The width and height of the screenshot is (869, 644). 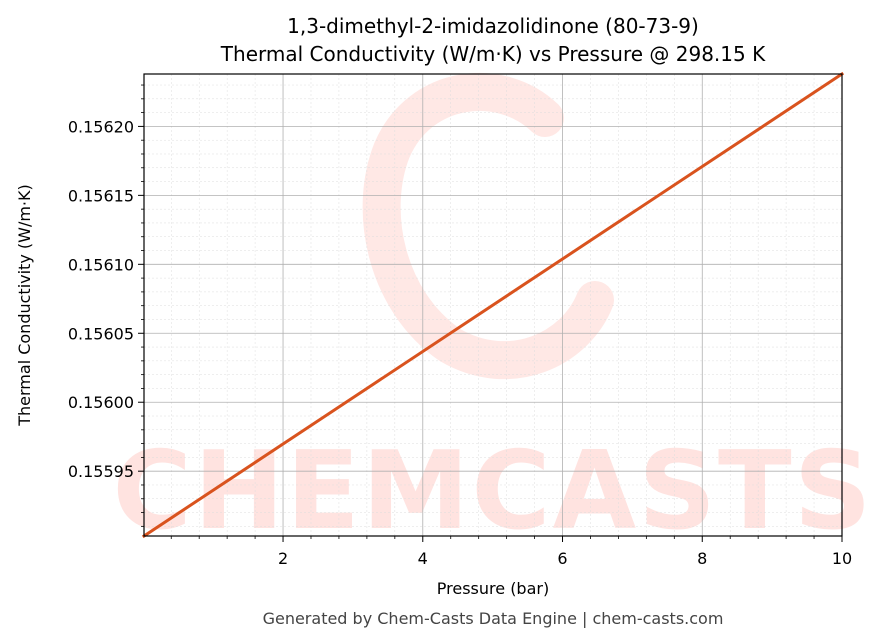 What do you see at coordinates (24, 305) in the screenshot?
I see `y-axis-label: Thermal Conductivity (W/m·K)` at bounding box center [24, 305].